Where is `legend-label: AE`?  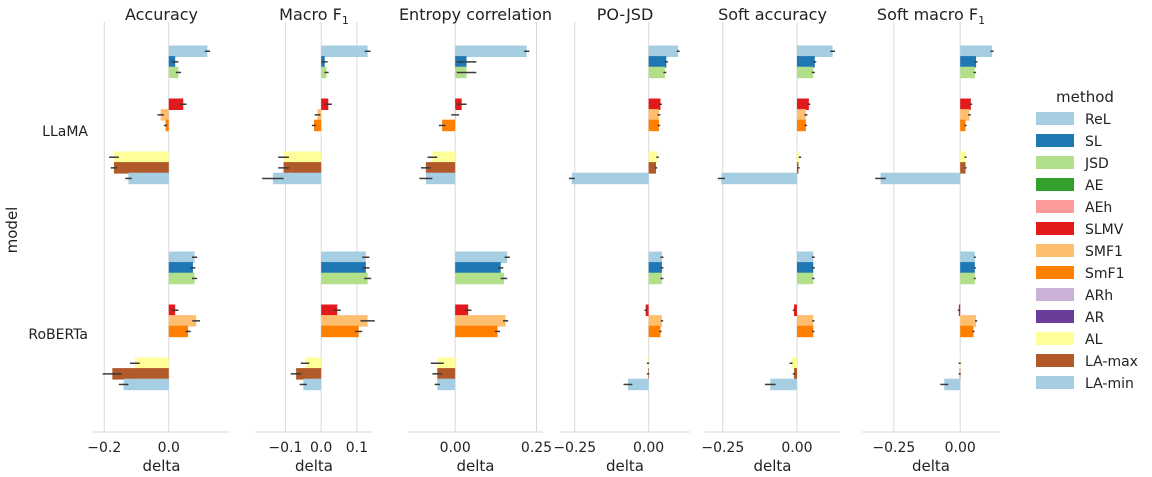 legend-label: AE is located at coordinates (1094, 186).